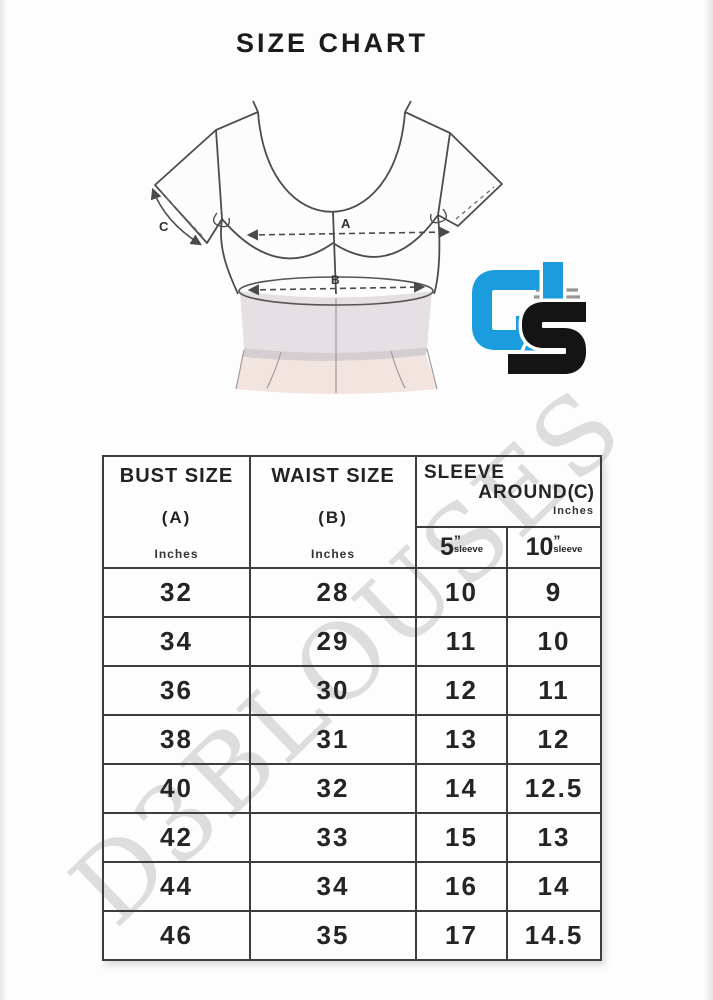 This screenshot has height=1000, width=713. Describe the element at coordinates (333, 739) in the screenshot. I see `cell-waist: 31` at that location.